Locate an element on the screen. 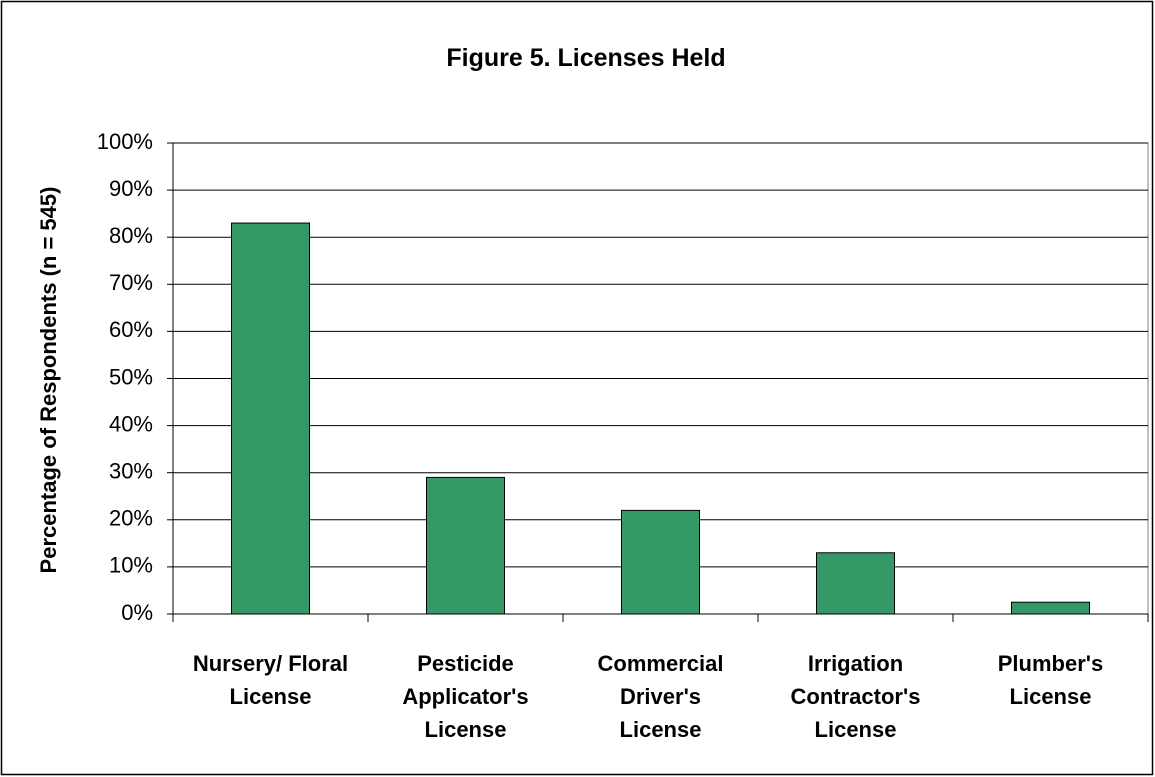 This screenshot has width=1155, height=777. x-tick-label: Nursery/ Floral License is located at coordinates (270, 680).